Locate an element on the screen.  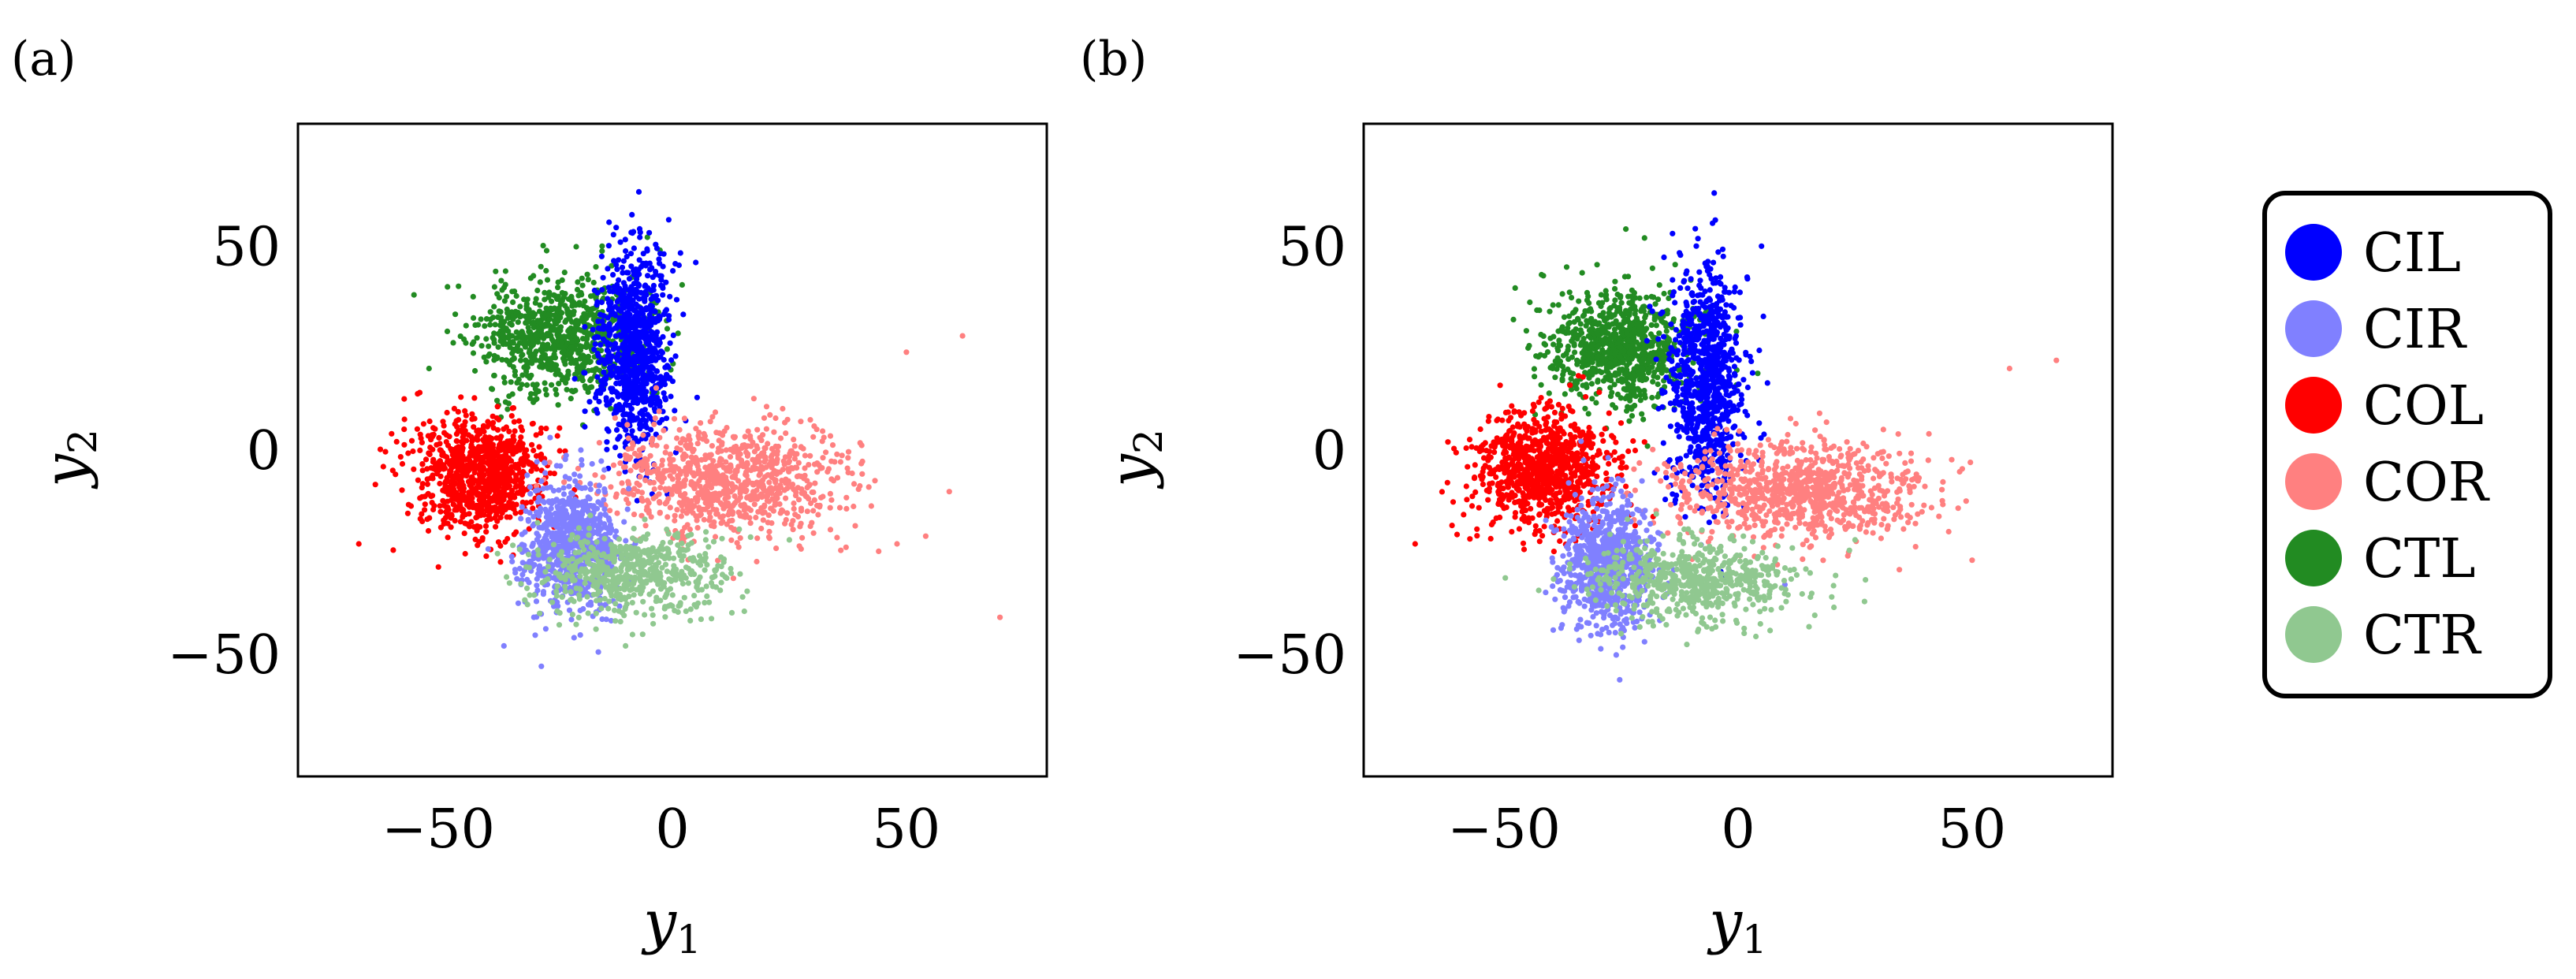
series-cor is located at coordinates (768, 476).